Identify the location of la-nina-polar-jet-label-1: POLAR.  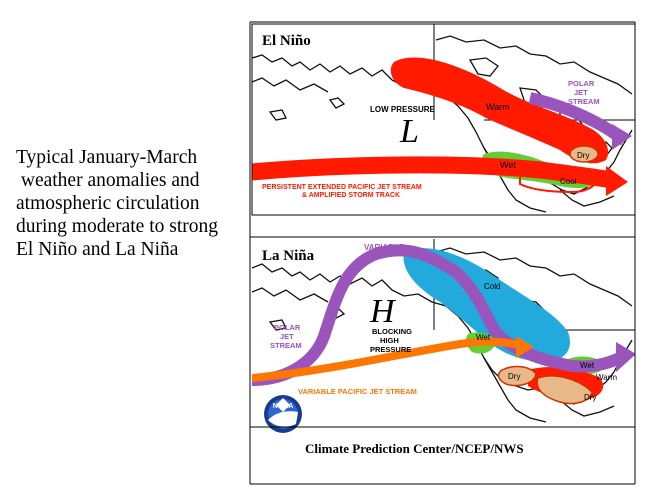
(287, 327).